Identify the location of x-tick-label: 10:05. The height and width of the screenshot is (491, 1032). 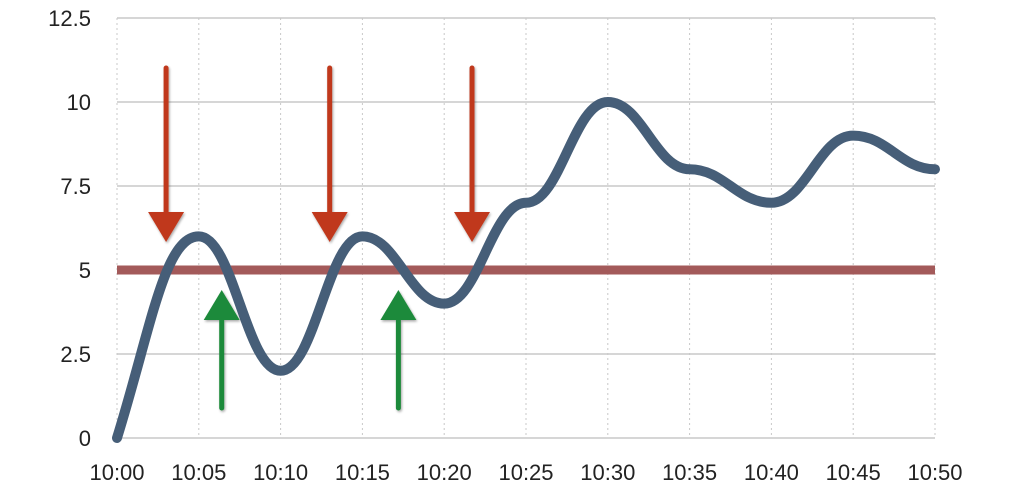
(198, 472).